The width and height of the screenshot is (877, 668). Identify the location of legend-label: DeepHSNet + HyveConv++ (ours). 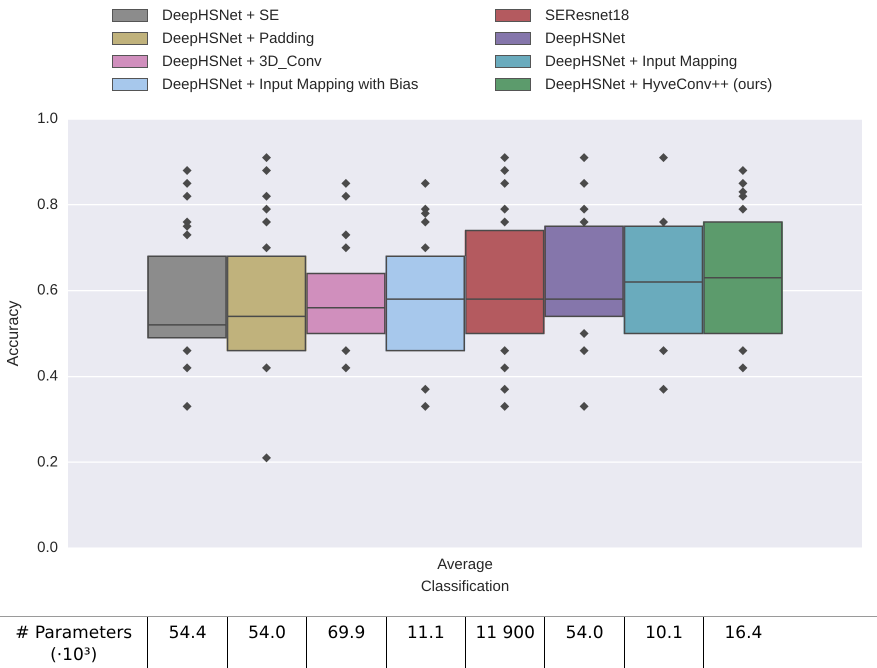
(658, 84).